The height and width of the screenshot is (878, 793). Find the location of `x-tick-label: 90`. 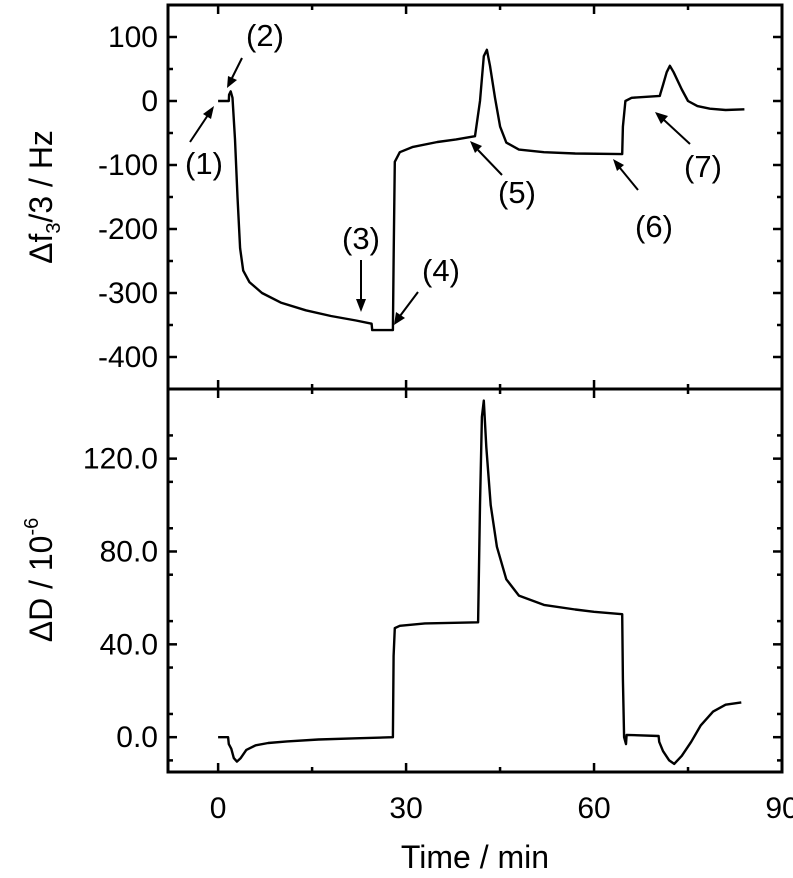

x-tick-label: 90 is located at coordinates (779, 808).